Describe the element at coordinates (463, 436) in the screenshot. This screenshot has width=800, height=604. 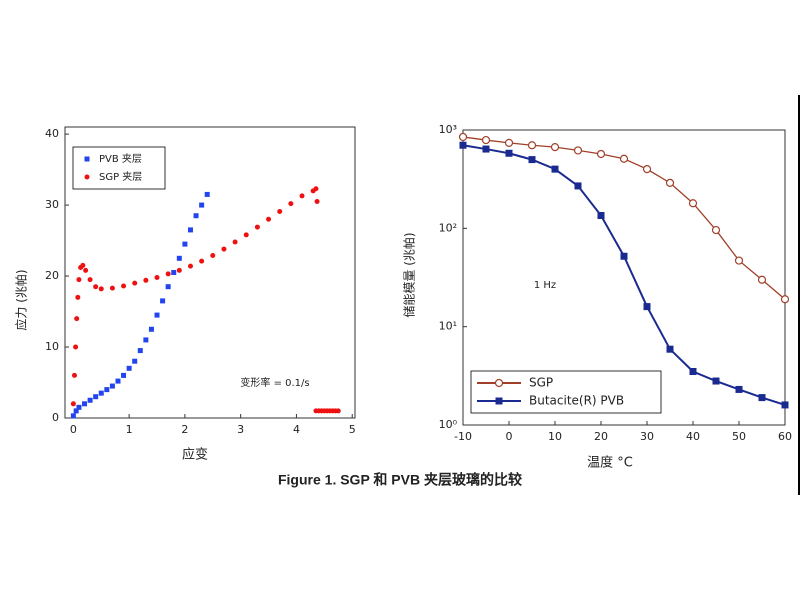
I see `x-tick-label: -10` at that location.